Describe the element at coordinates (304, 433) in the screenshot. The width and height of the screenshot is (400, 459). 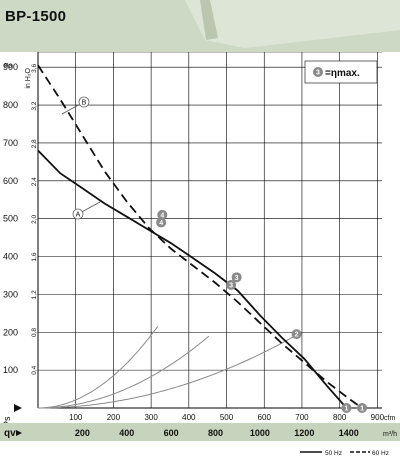
I see `x-tick-label: 1200` at that location.